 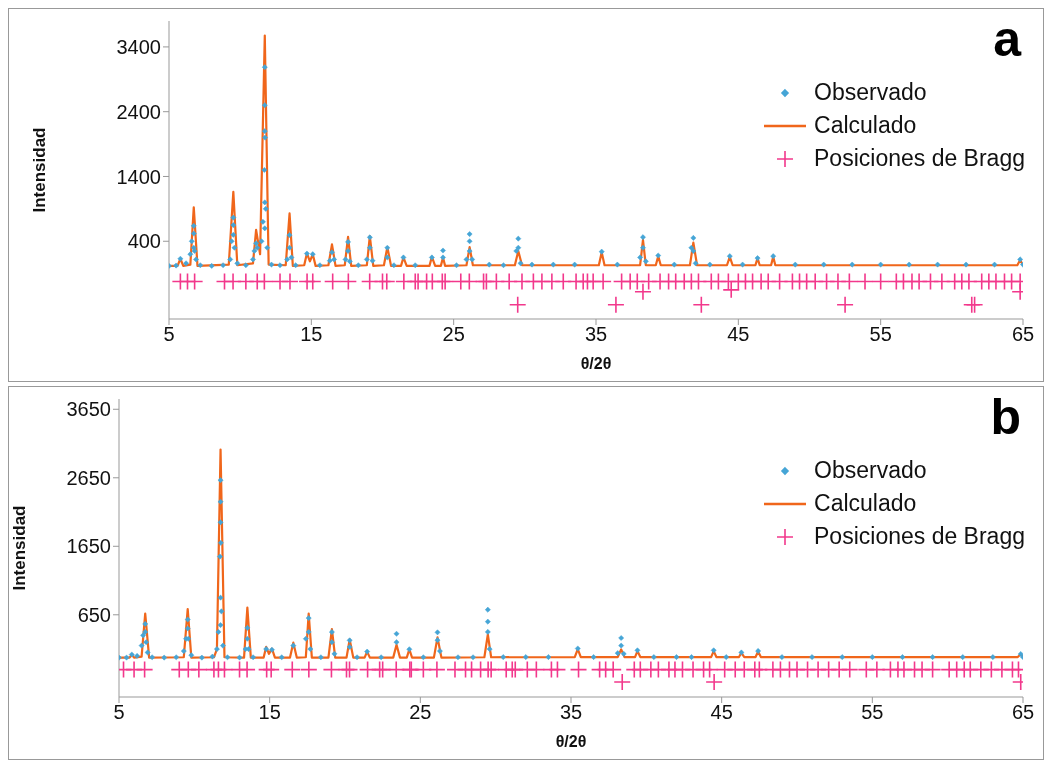 I want to click on y-tick-label: 650, so click(x=94, y=614).